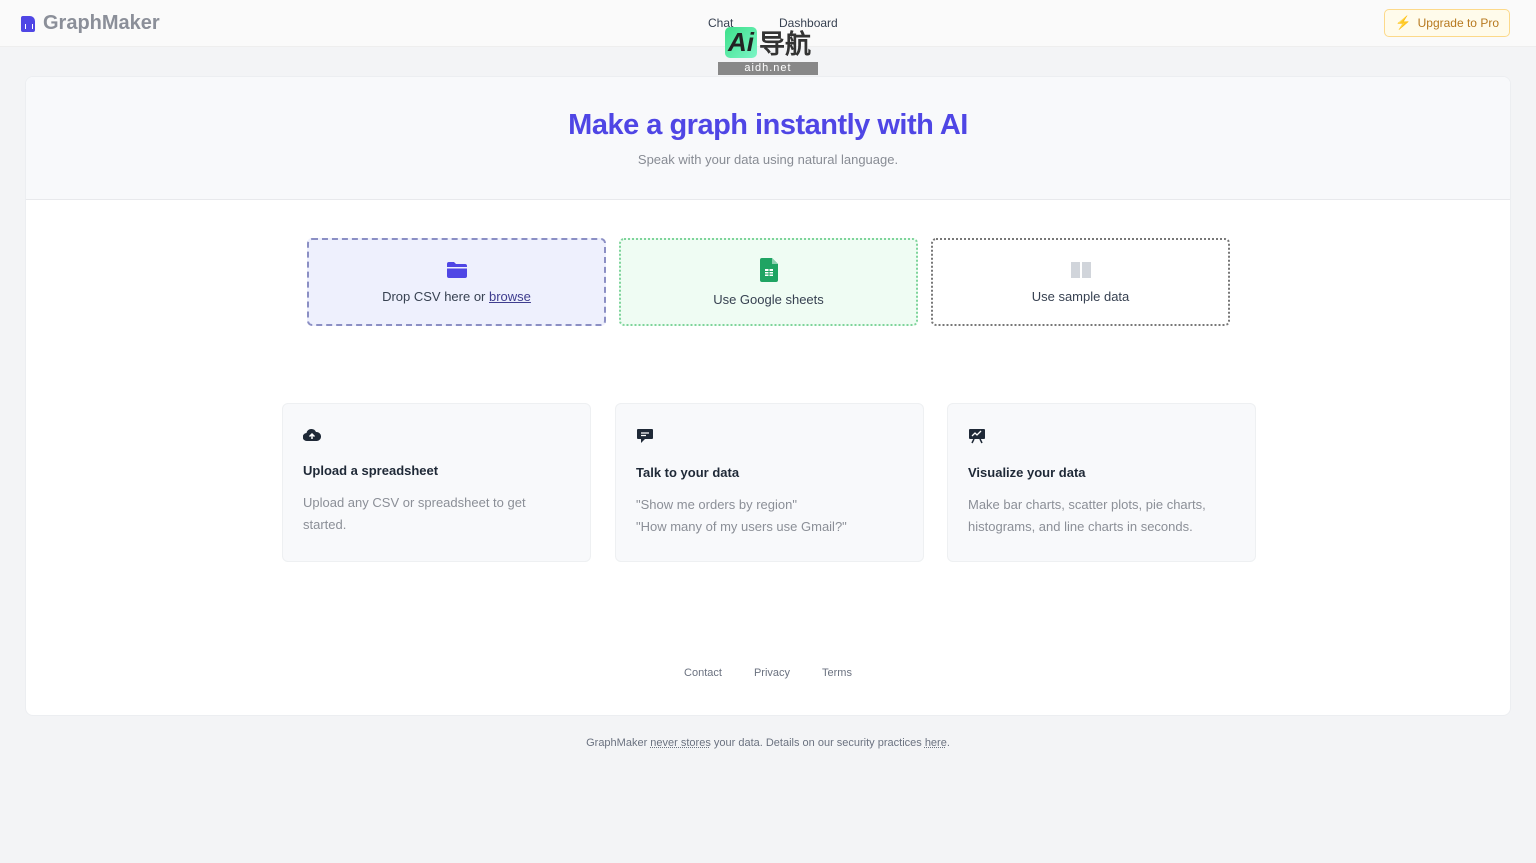  I want to click on never-stores-link: never stores, so click(680, 743).